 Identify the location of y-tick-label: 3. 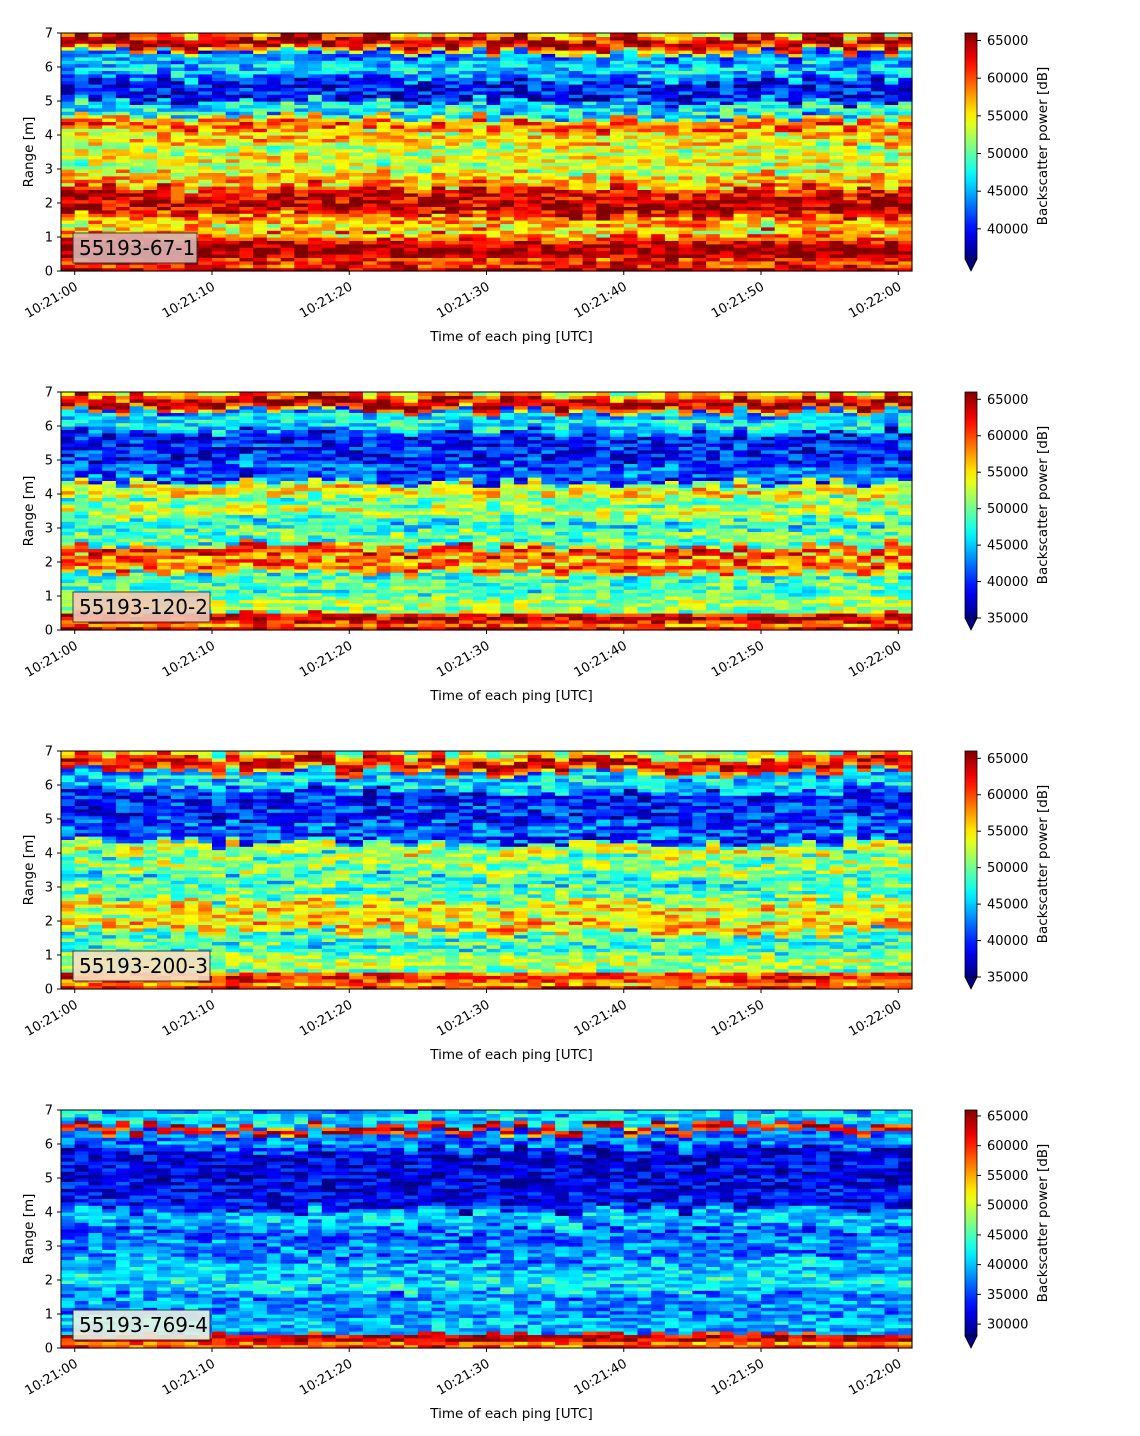
(49, 170).